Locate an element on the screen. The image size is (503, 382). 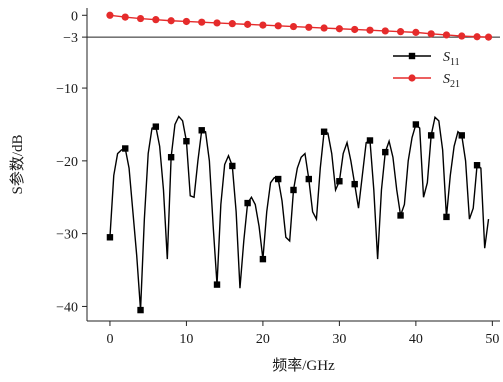
legend-marker-s11 is located at coordinates (412, 56).